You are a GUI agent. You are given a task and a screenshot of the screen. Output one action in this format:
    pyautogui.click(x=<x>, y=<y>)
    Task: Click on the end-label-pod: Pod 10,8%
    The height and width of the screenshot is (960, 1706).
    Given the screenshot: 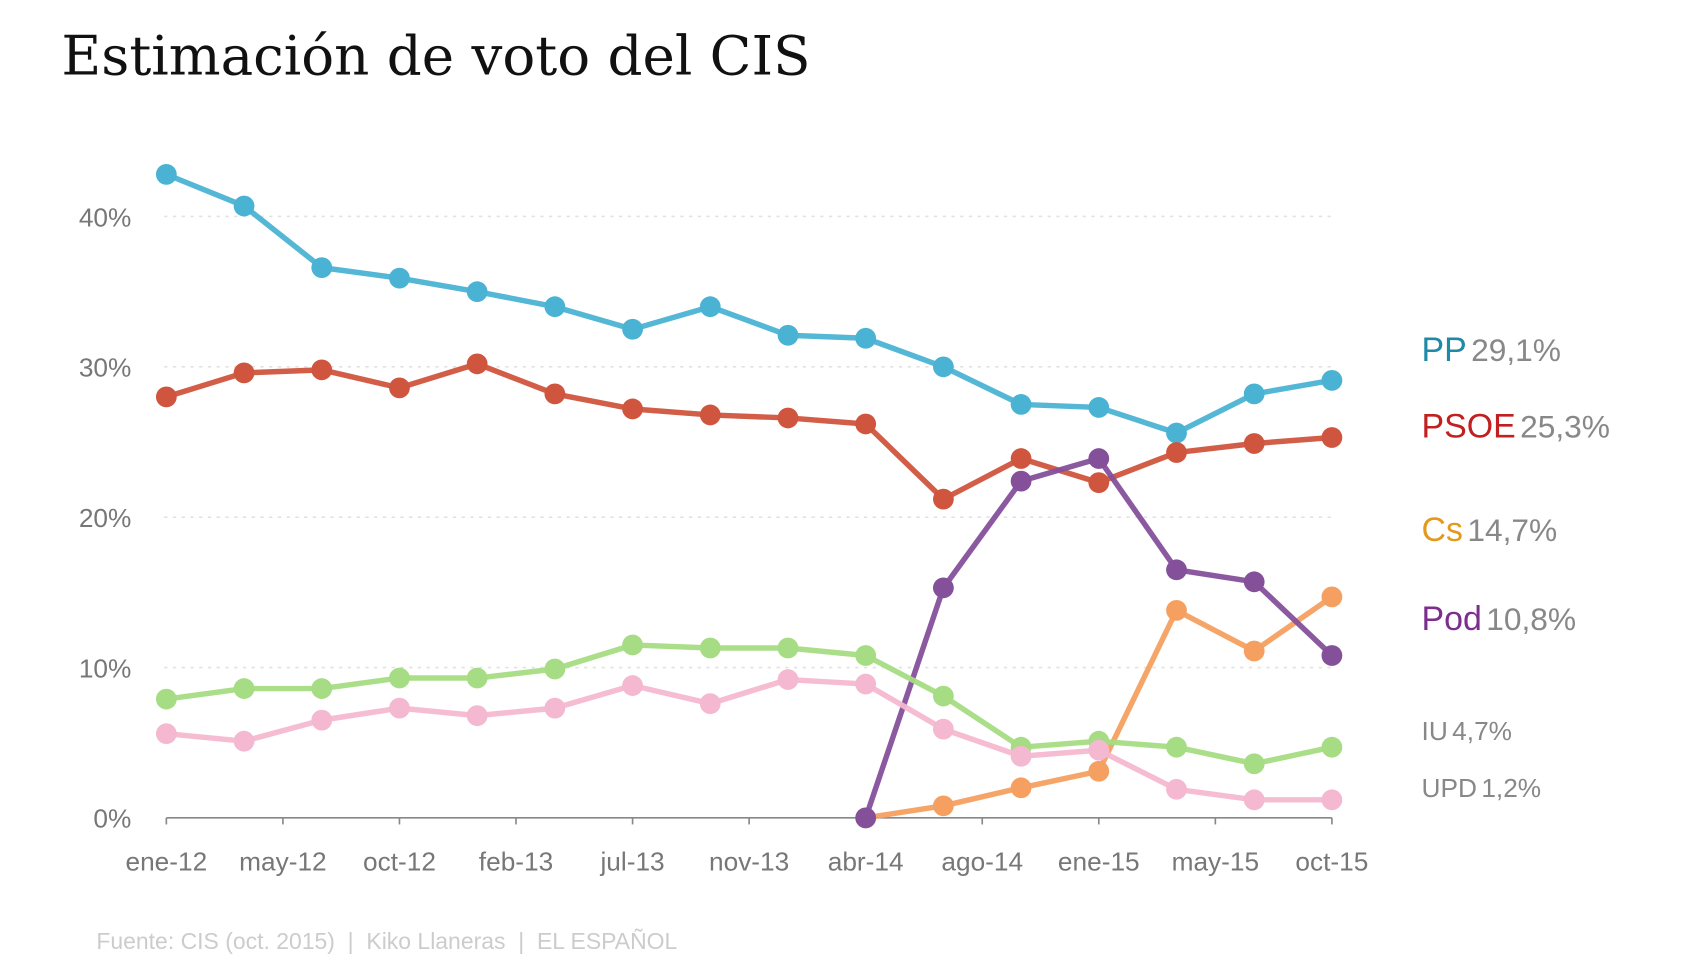 What is the action you would take?
    pyautogui.click(x=1499, y=619)
    